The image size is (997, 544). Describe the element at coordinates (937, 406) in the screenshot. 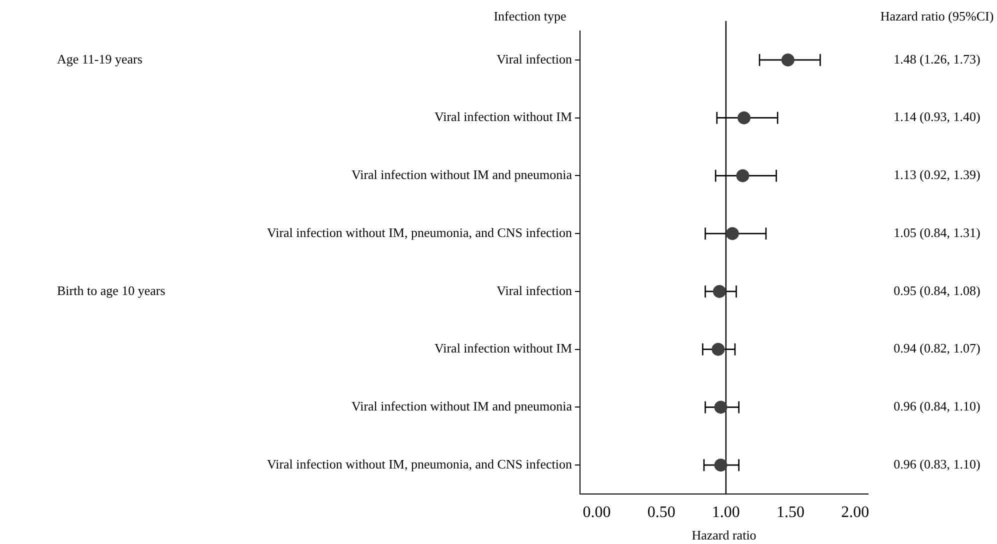

I see `data-label: 0.96 (0.84, 1.10)` at that location.